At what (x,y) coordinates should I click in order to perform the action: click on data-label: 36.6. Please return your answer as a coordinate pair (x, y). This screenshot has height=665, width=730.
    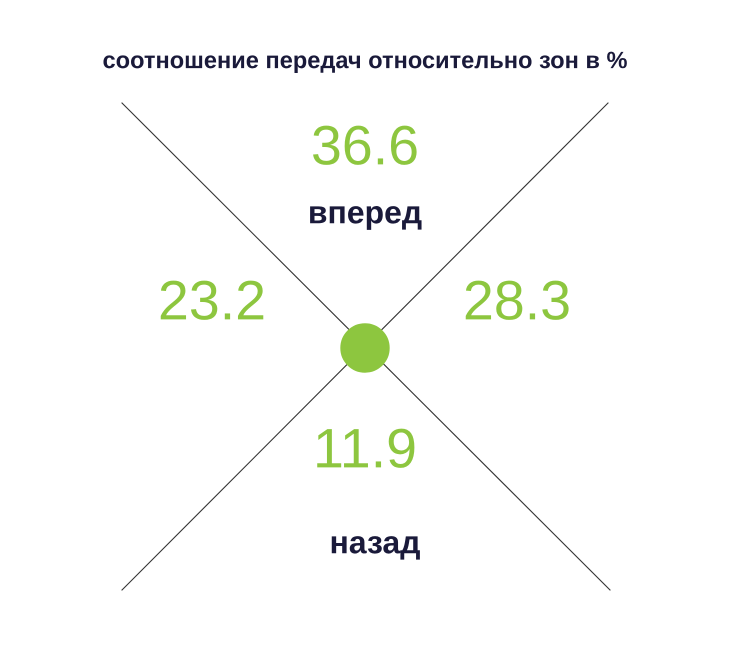
    Looking at the image, I should click on (365, 145).